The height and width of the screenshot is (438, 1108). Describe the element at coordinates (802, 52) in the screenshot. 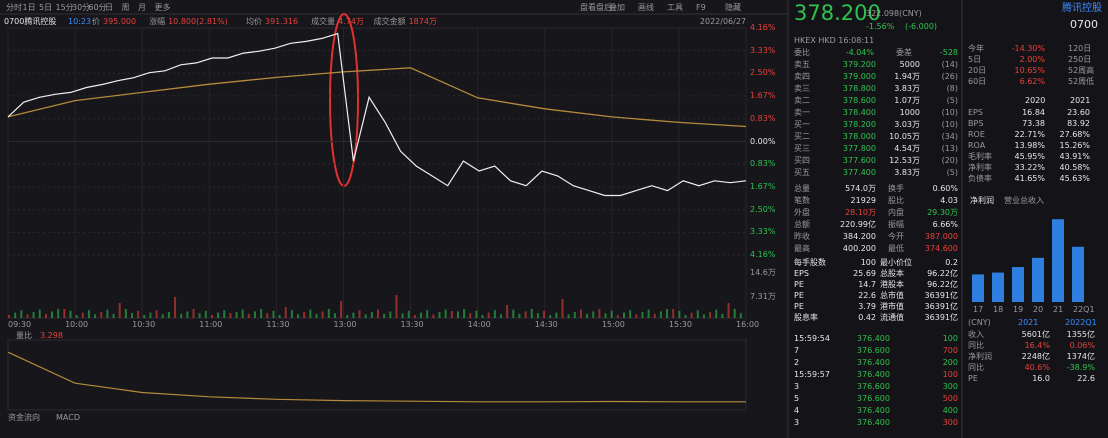

I see `quote-cell: 委比` at that location.